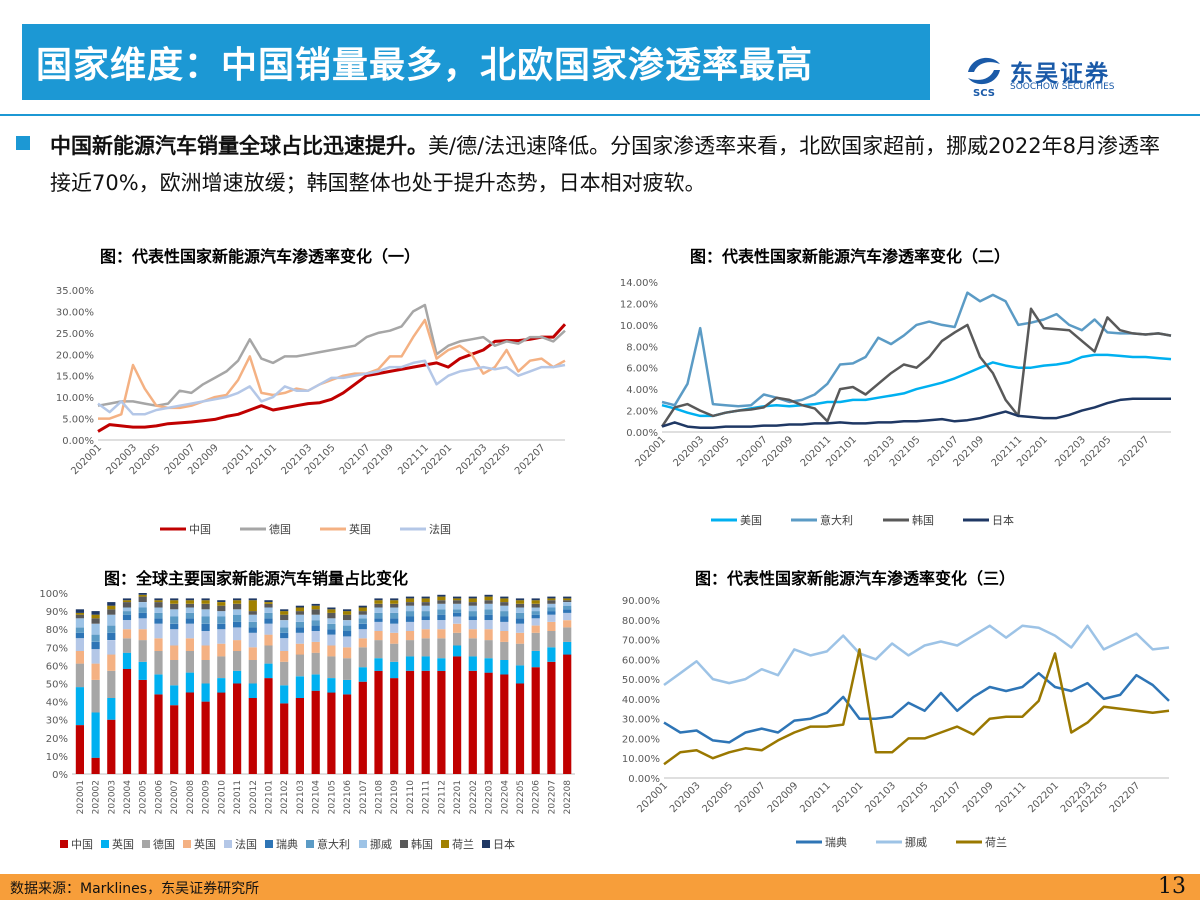 The width and height of the screenshot is (1200, 900). Describe the element at coordinates (411, 797) in the screenshot. I see `x-tick-label: 202110` at that location.